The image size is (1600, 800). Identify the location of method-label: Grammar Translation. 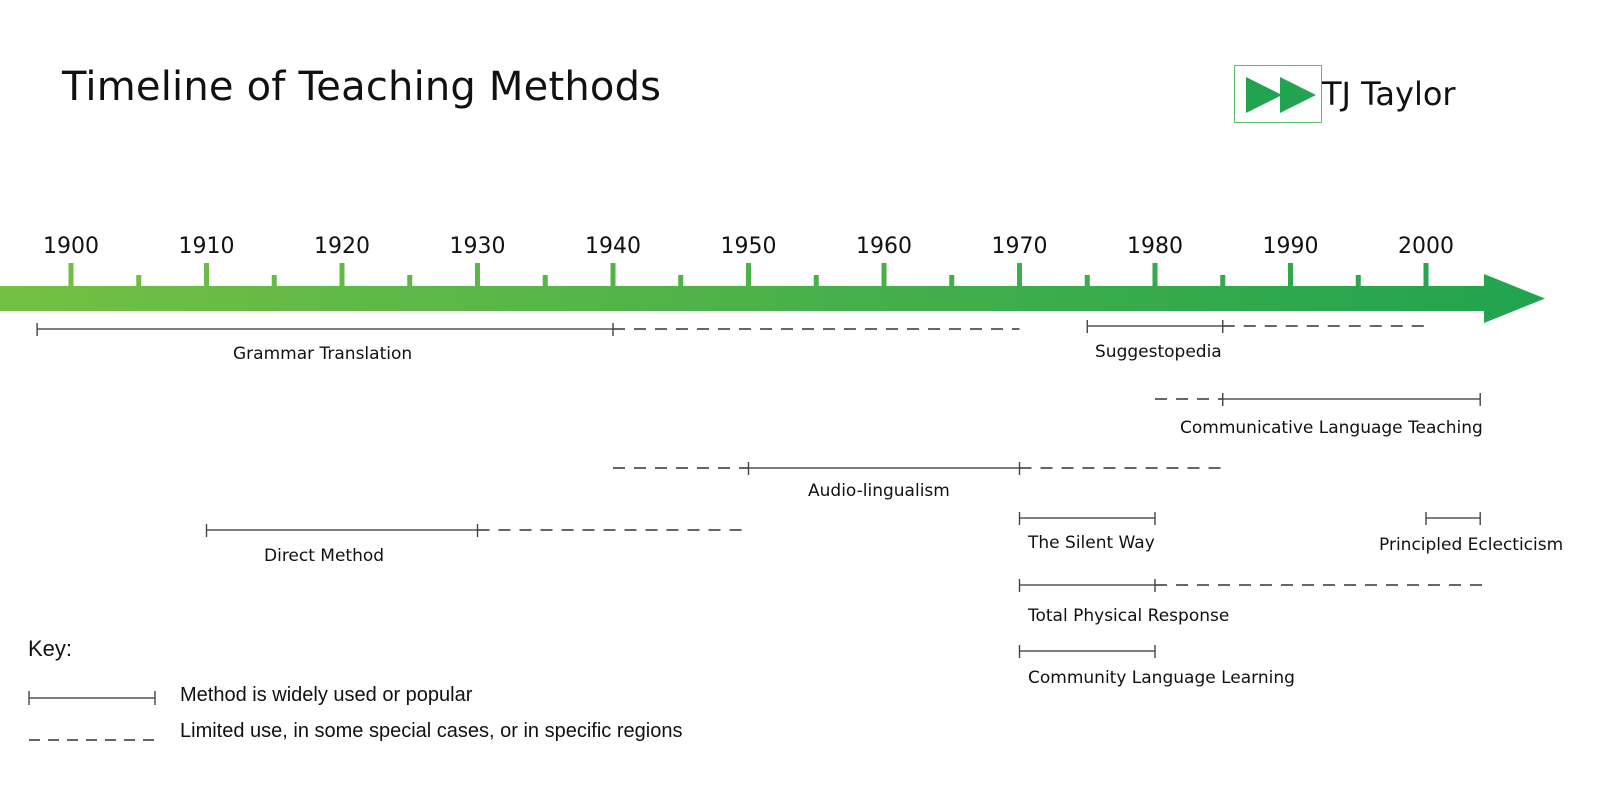
(322, 354).